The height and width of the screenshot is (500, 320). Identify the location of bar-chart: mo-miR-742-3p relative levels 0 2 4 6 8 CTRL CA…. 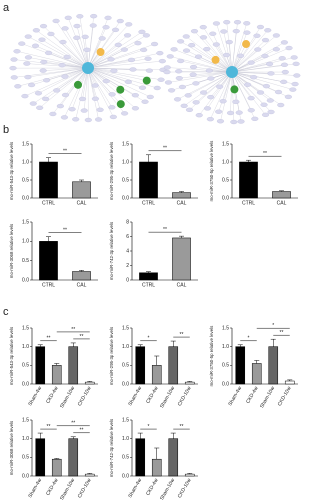
(153, 253).